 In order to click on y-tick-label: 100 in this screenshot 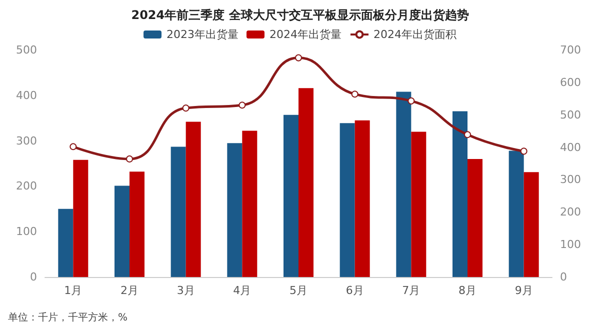, I will do `click(26, 231)`.